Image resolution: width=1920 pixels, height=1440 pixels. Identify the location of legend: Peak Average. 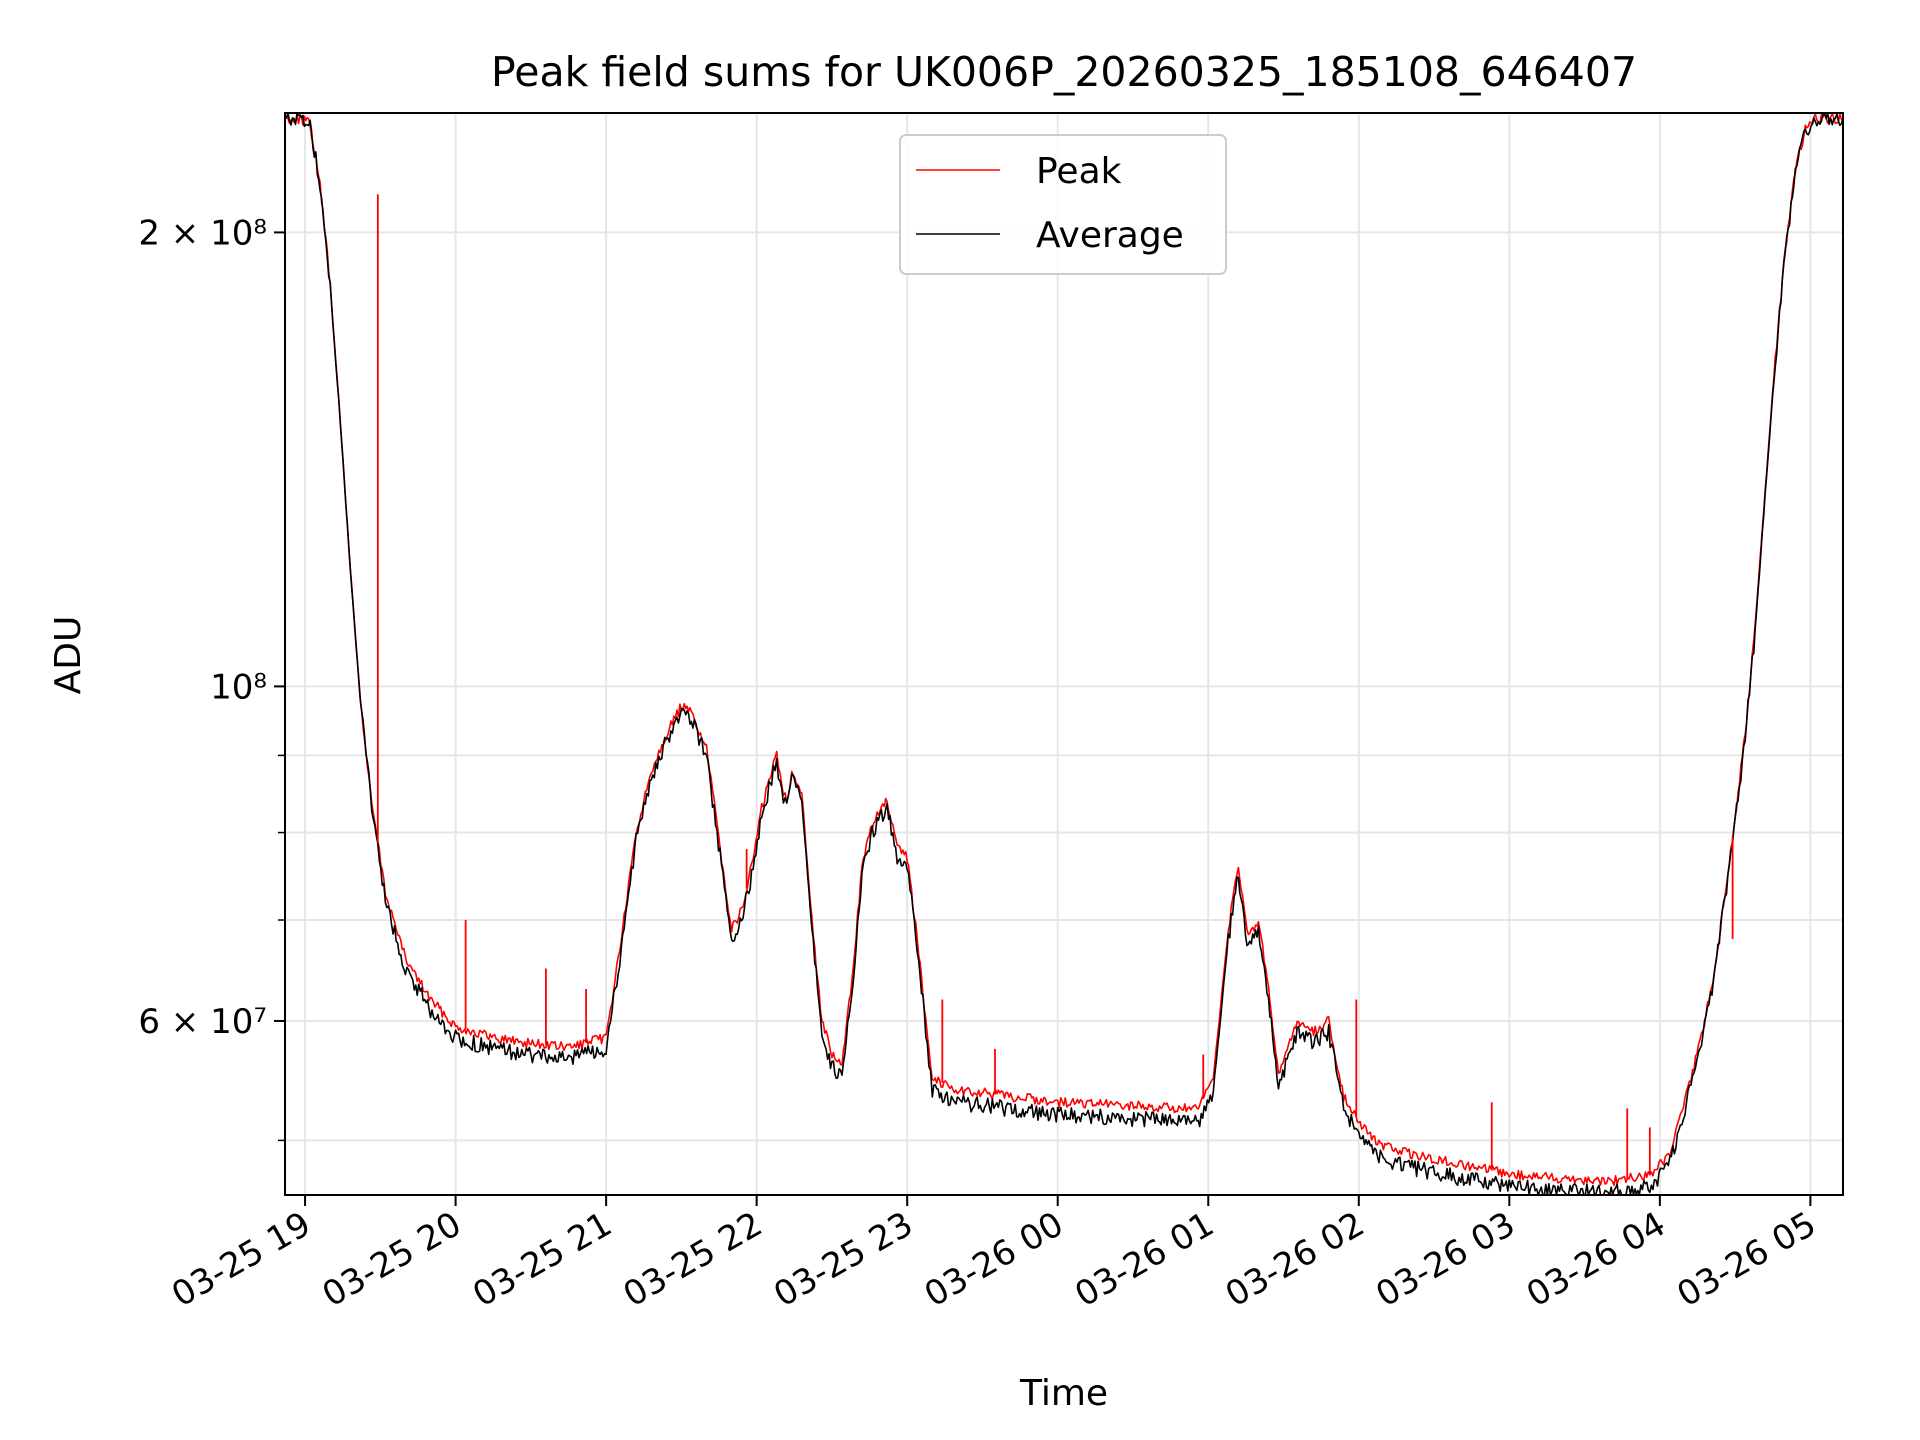
(1063, 204).